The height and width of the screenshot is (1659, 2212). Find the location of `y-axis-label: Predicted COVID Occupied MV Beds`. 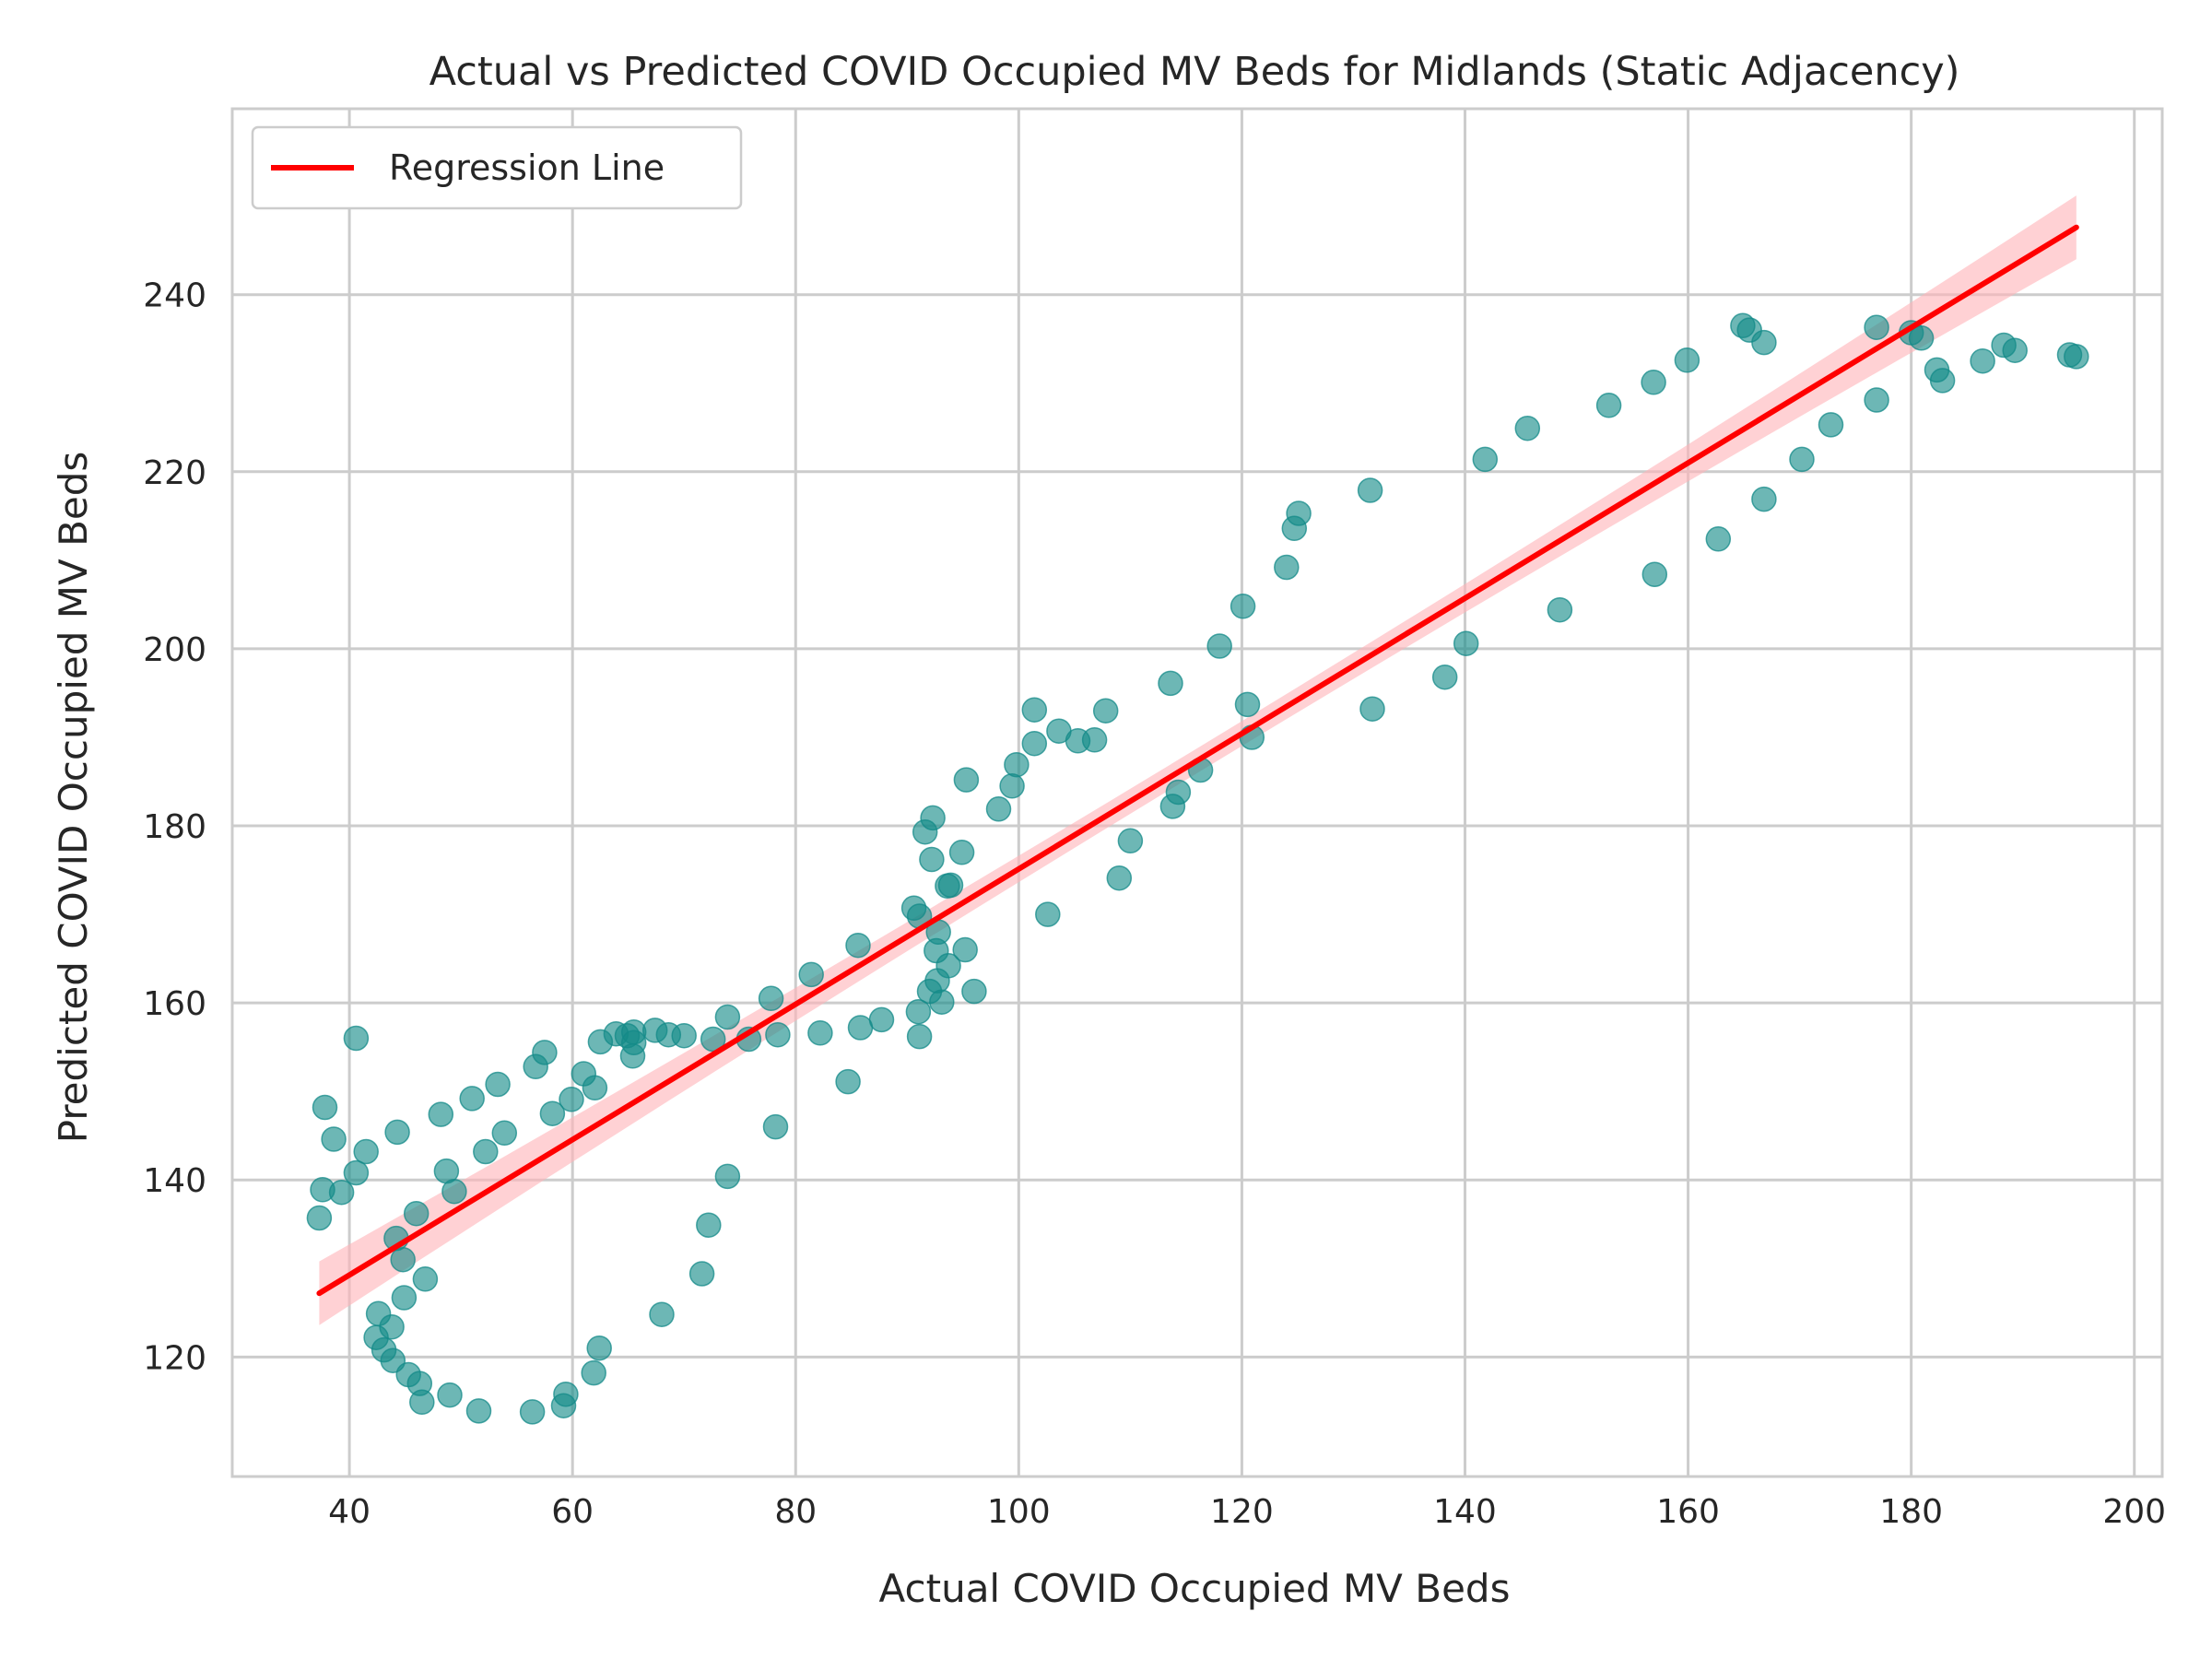

y-axis-label: Predicted COVID Occupied MV Beds is located at coordinates (73, 798).